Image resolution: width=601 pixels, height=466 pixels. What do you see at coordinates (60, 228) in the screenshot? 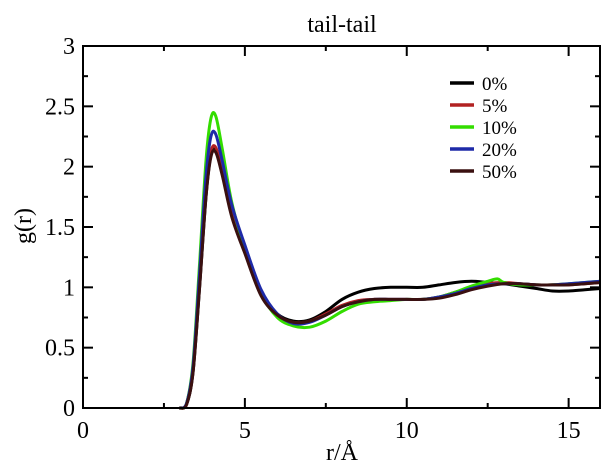
I see `y-tick-label: 1.5` at bounding box center [60, 228].